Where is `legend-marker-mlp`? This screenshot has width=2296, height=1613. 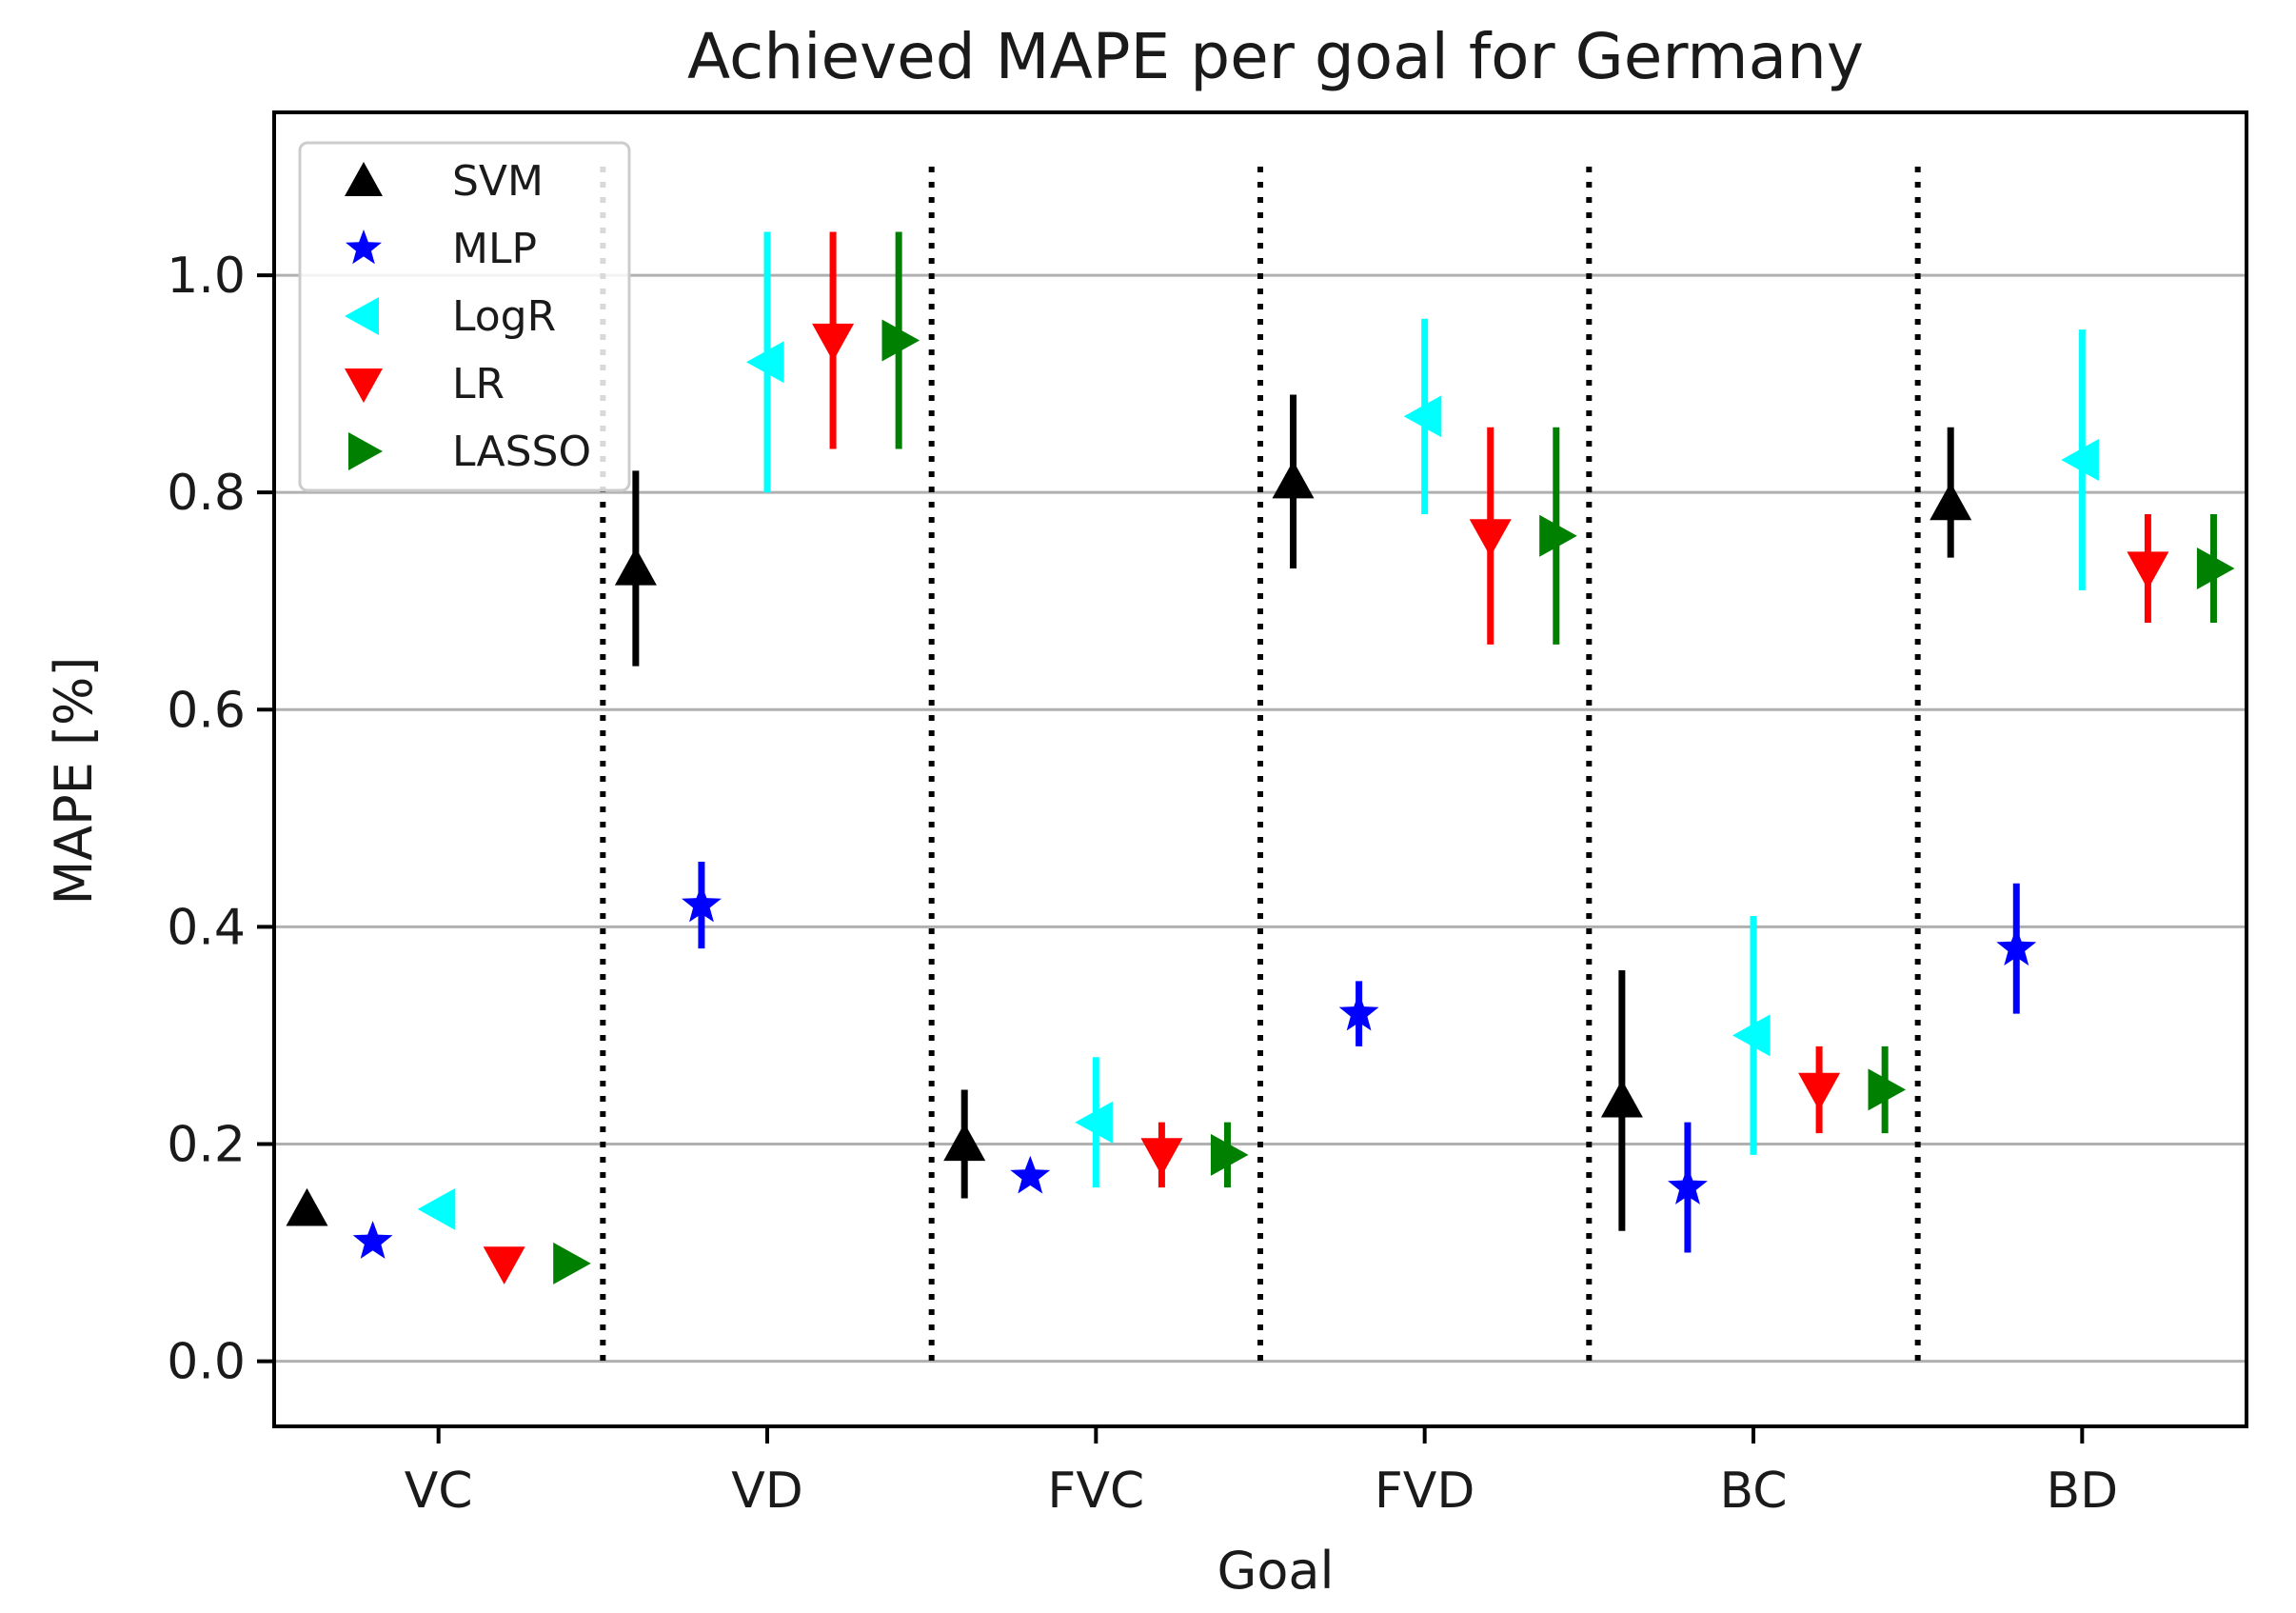 legend-marker-mlp is located at coordinates (364, 247).